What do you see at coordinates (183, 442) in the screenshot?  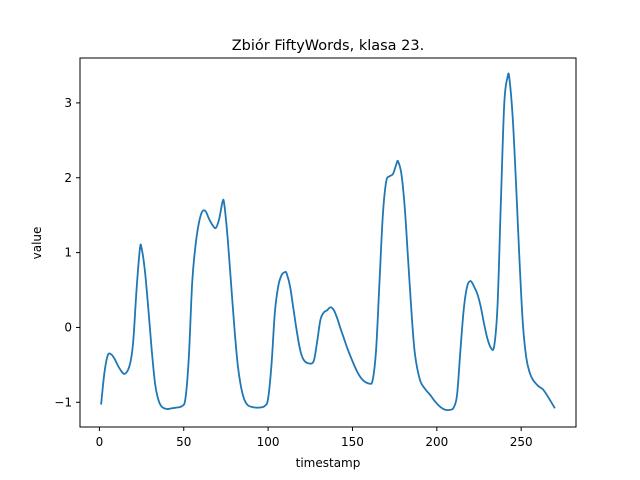 I see `x-tick-label: 50` at bounding box center [183, 442].